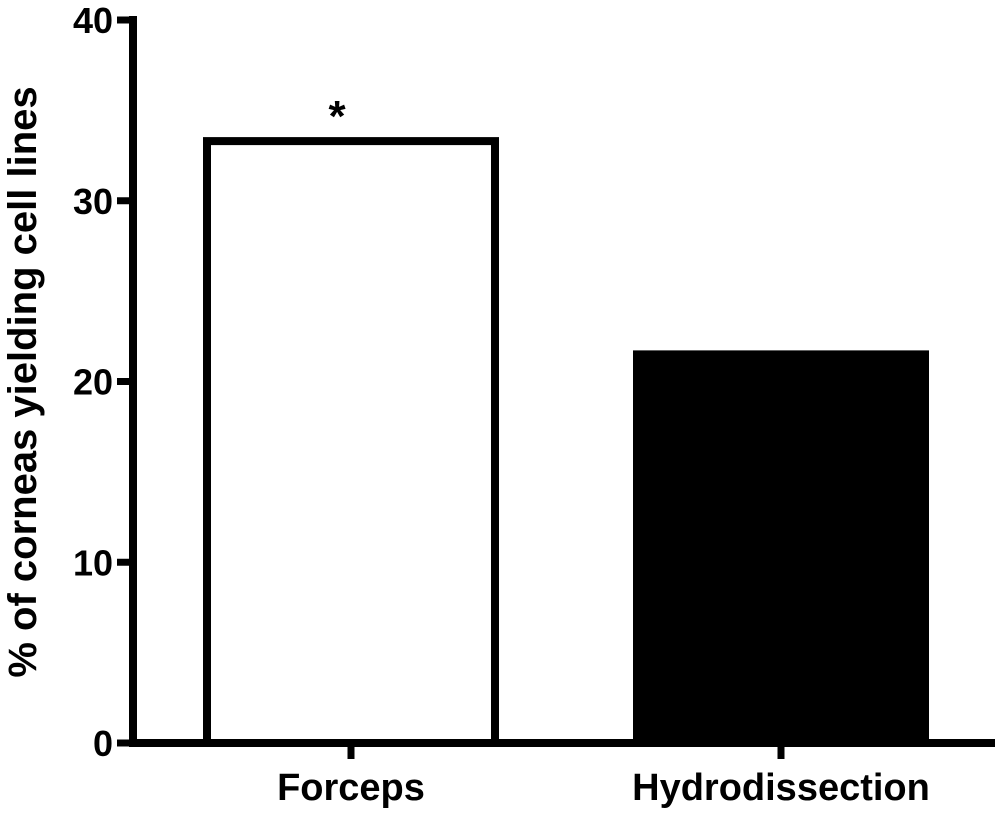 This screenshot has width=1000, height=815. What do you see at coordinates (23, 381) in the screenshot?
I see `y-axis-label: % of corneas yielding cell lines` at bounding box center [23, 381].